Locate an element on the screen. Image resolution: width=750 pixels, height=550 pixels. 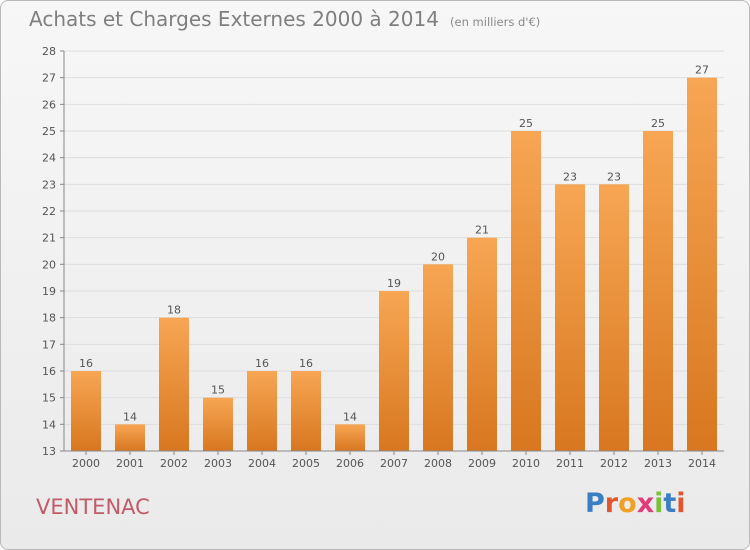
y-tick-label: 19 is located at coordinates (49, 291).